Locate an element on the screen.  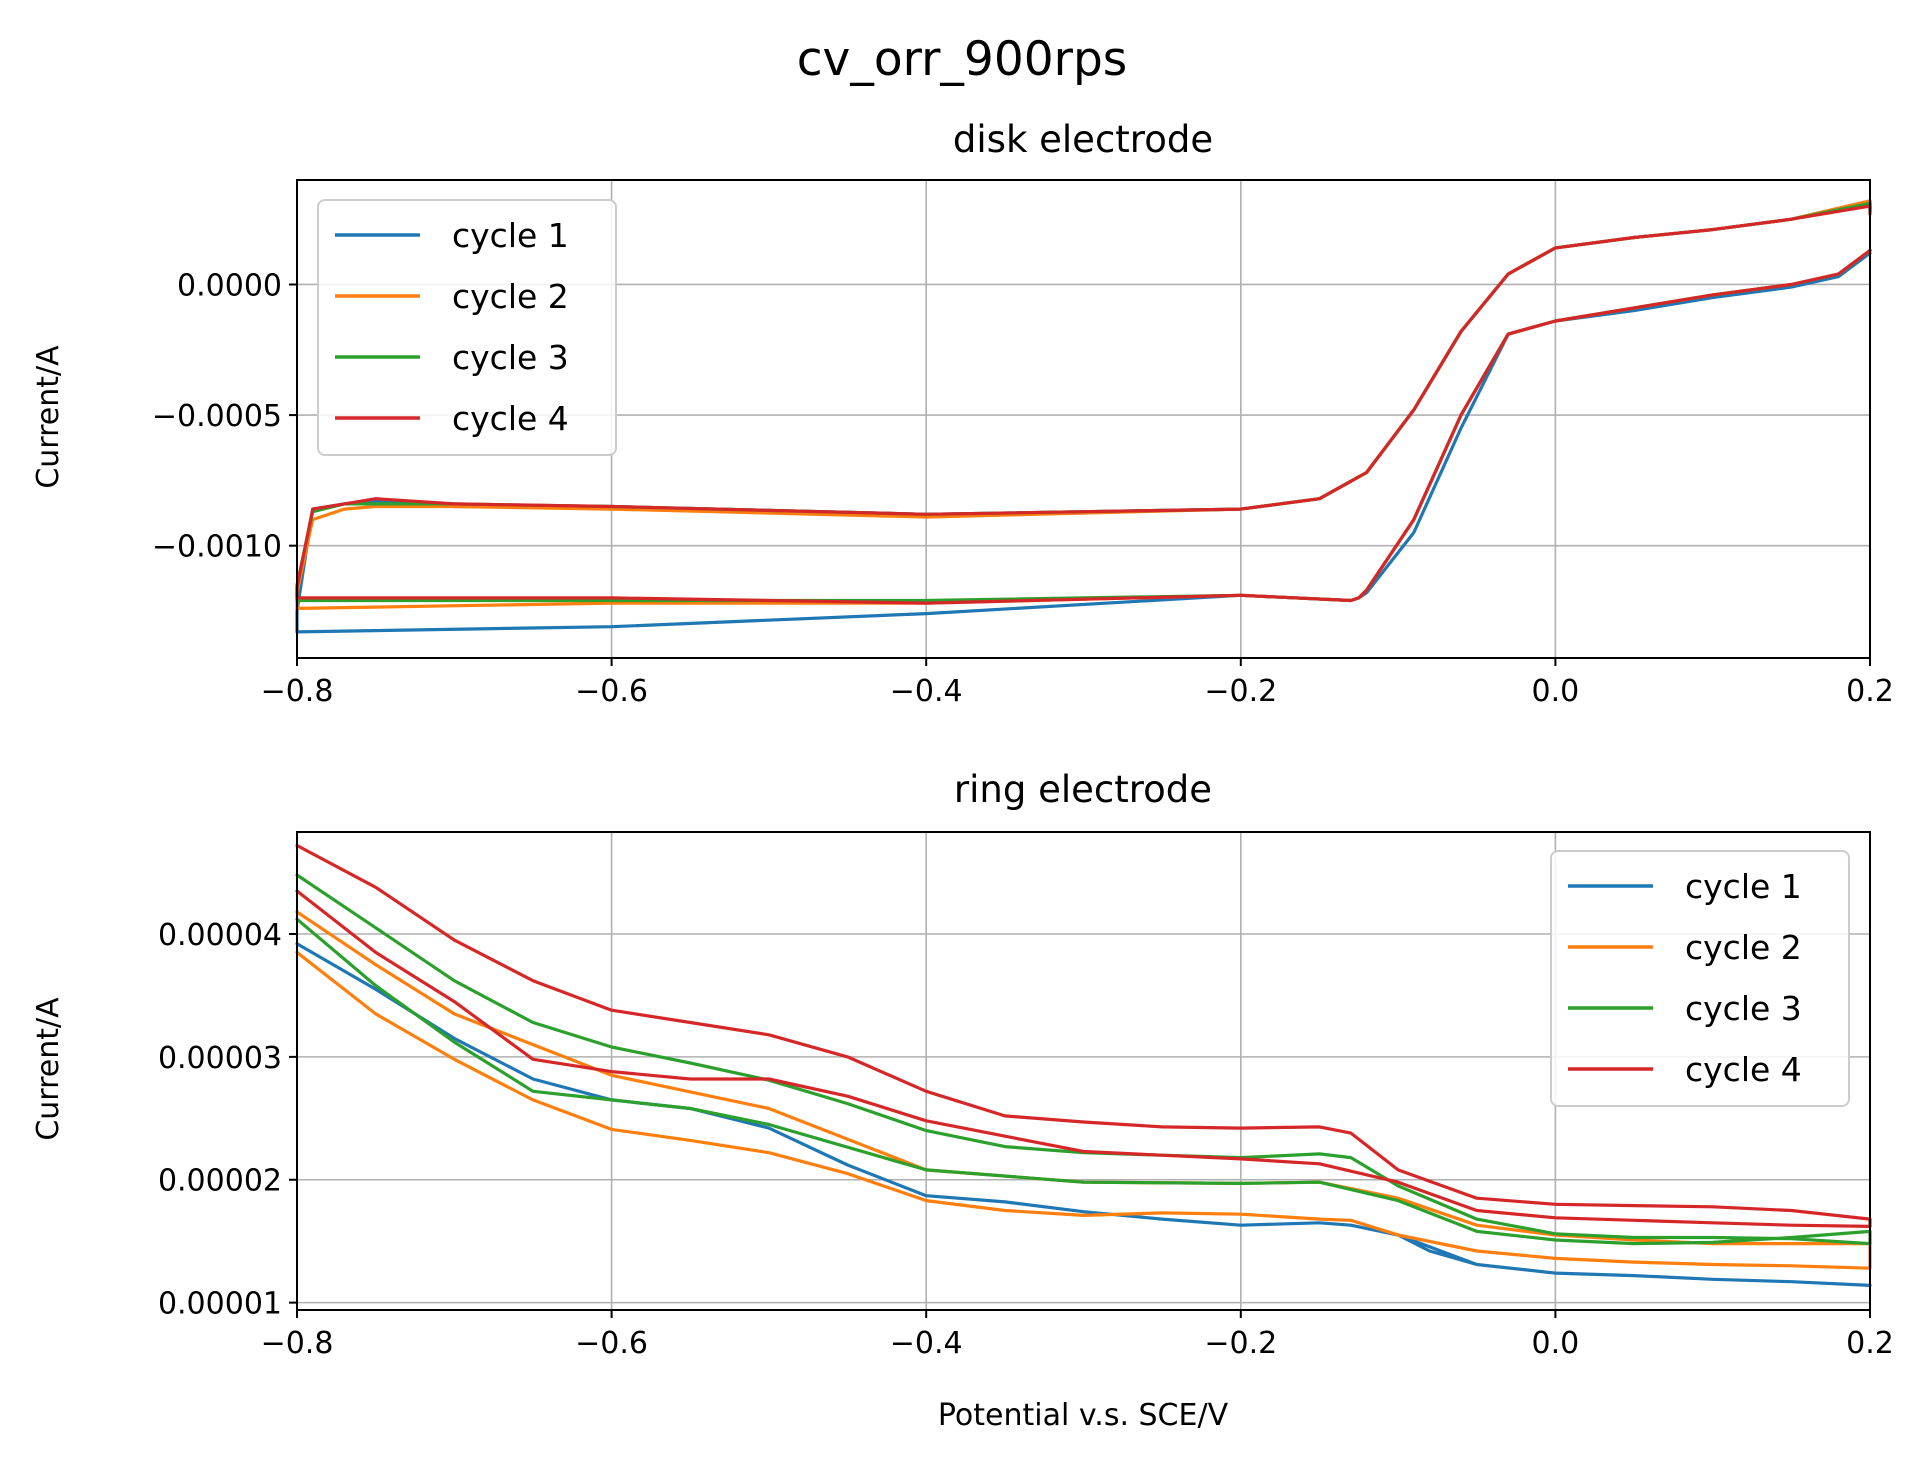
ring-y-tick-label: 0.00002 is located at coordinates (220, 1181).